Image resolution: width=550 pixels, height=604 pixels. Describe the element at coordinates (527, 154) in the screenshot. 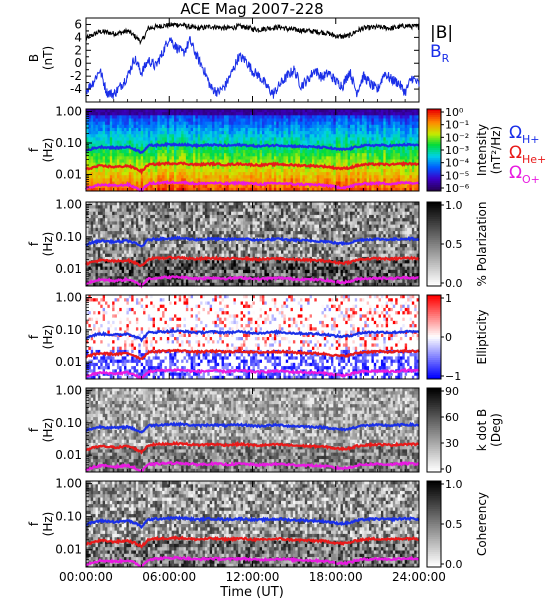

I see `gyro-legend: ΩH+ ΩHe+ ΩO+` at that location.